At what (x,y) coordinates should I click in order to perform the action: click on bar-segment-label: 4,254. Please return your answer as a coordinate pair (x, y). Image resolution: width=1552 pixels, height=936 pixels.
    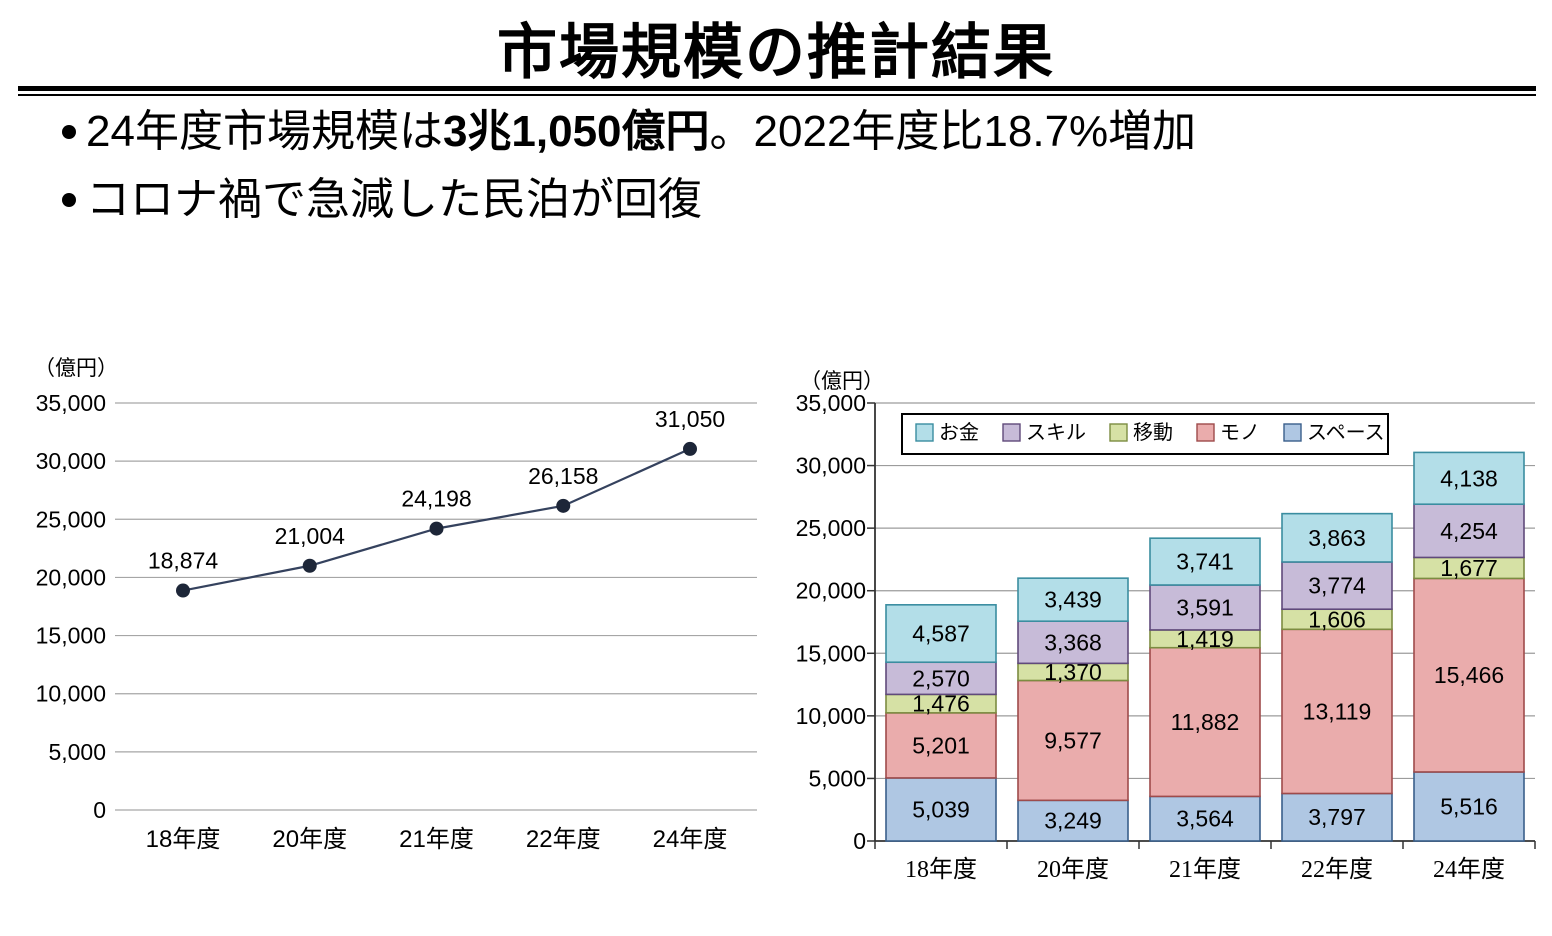
    Looking at the image, I should click on (1469, 531).